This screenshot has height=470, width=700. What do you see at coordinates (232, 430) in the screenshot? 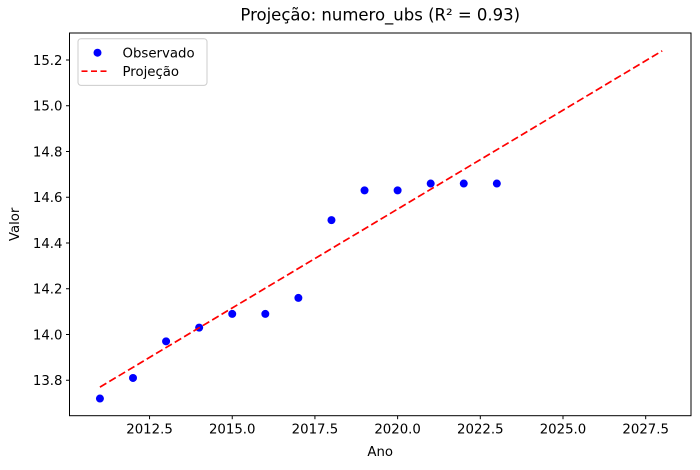
I see `x-tick-label: 2015.0` at bounding box center [232, 430].